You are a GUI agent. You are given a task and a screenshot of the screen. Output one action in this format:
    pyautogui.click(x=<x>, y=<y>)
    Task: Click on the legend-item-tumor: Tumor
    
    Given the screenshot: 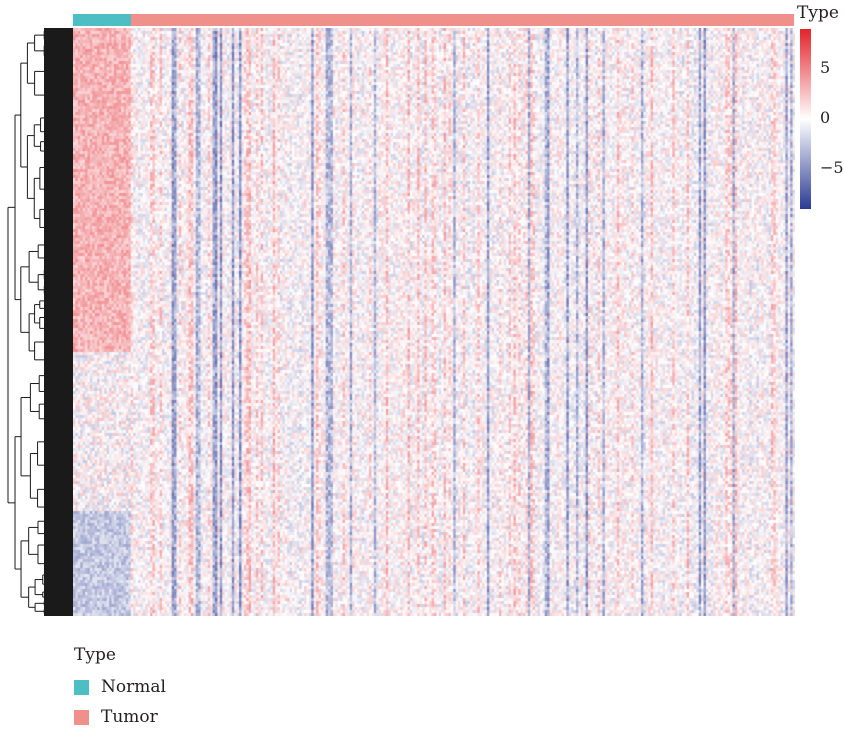 What is the action you would take?
    pyautogui.click(x=116, y=717)
    